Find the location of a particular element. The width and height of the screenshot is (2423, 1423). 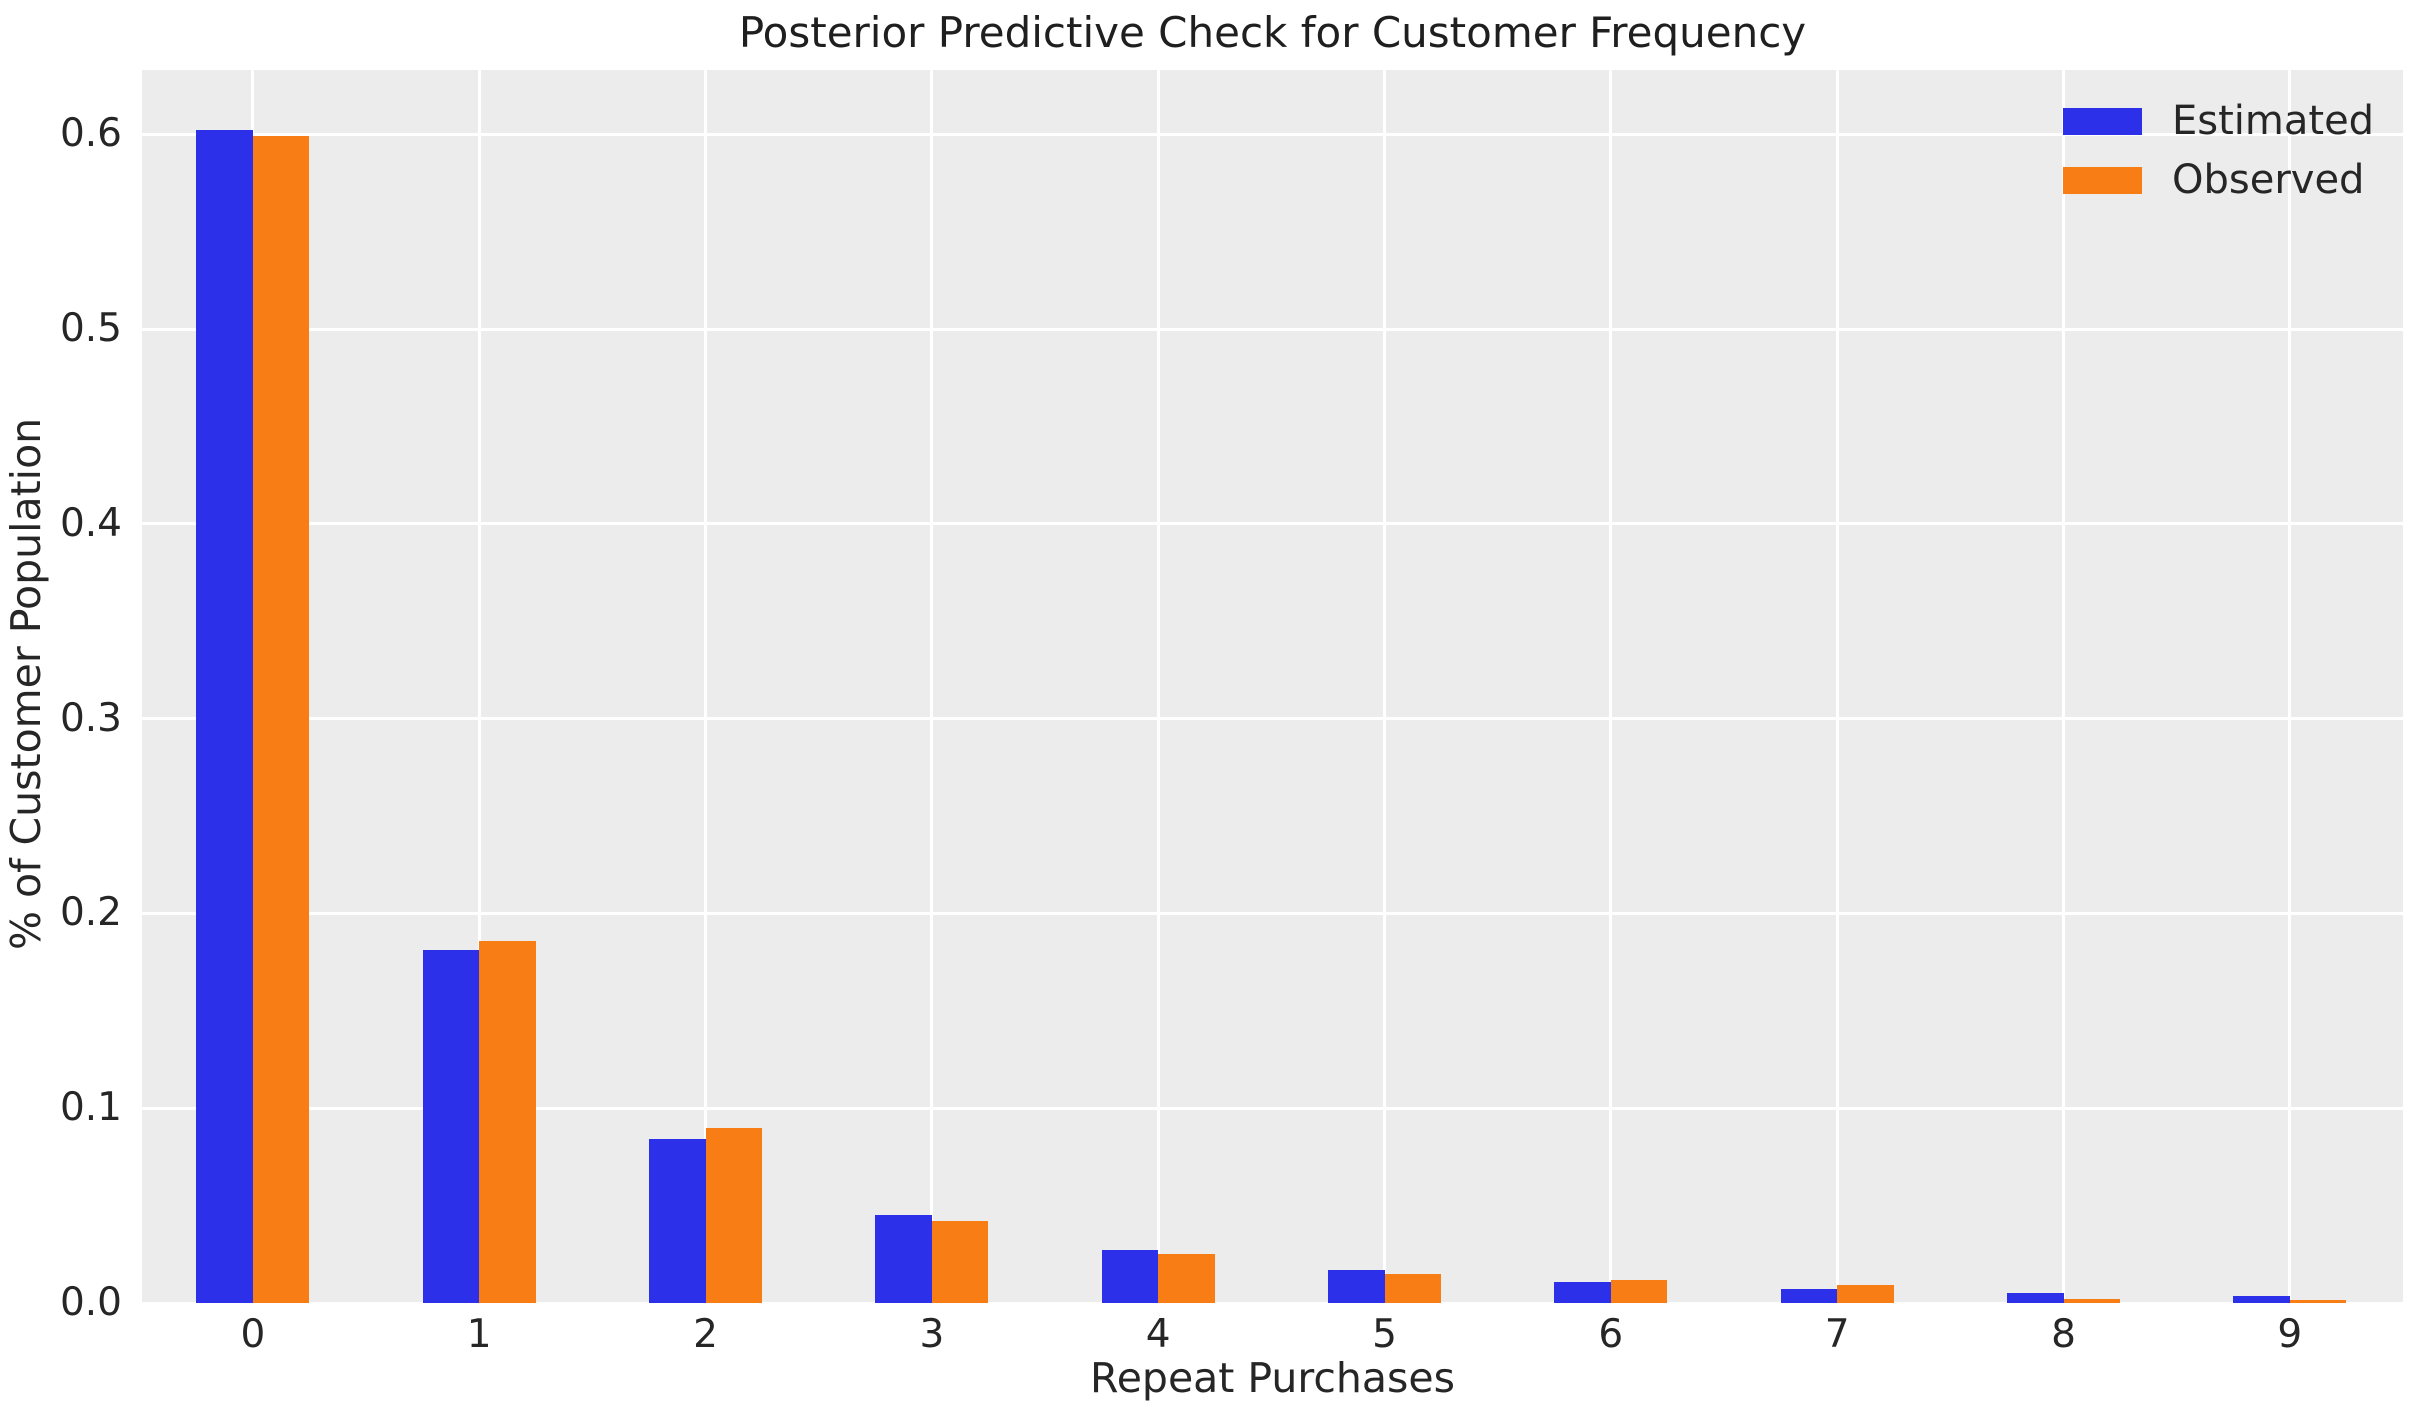

legend-label-estimated: Estimated is located at coordinates (2273, 121).